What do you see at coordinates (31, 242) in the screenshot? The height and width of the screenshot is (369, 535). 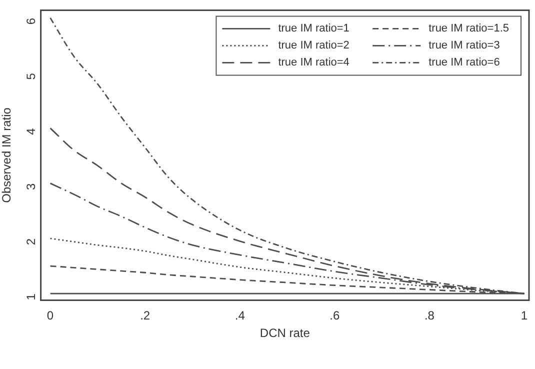 I see `y-tick-label: 2` at bounding box center [31, 242].